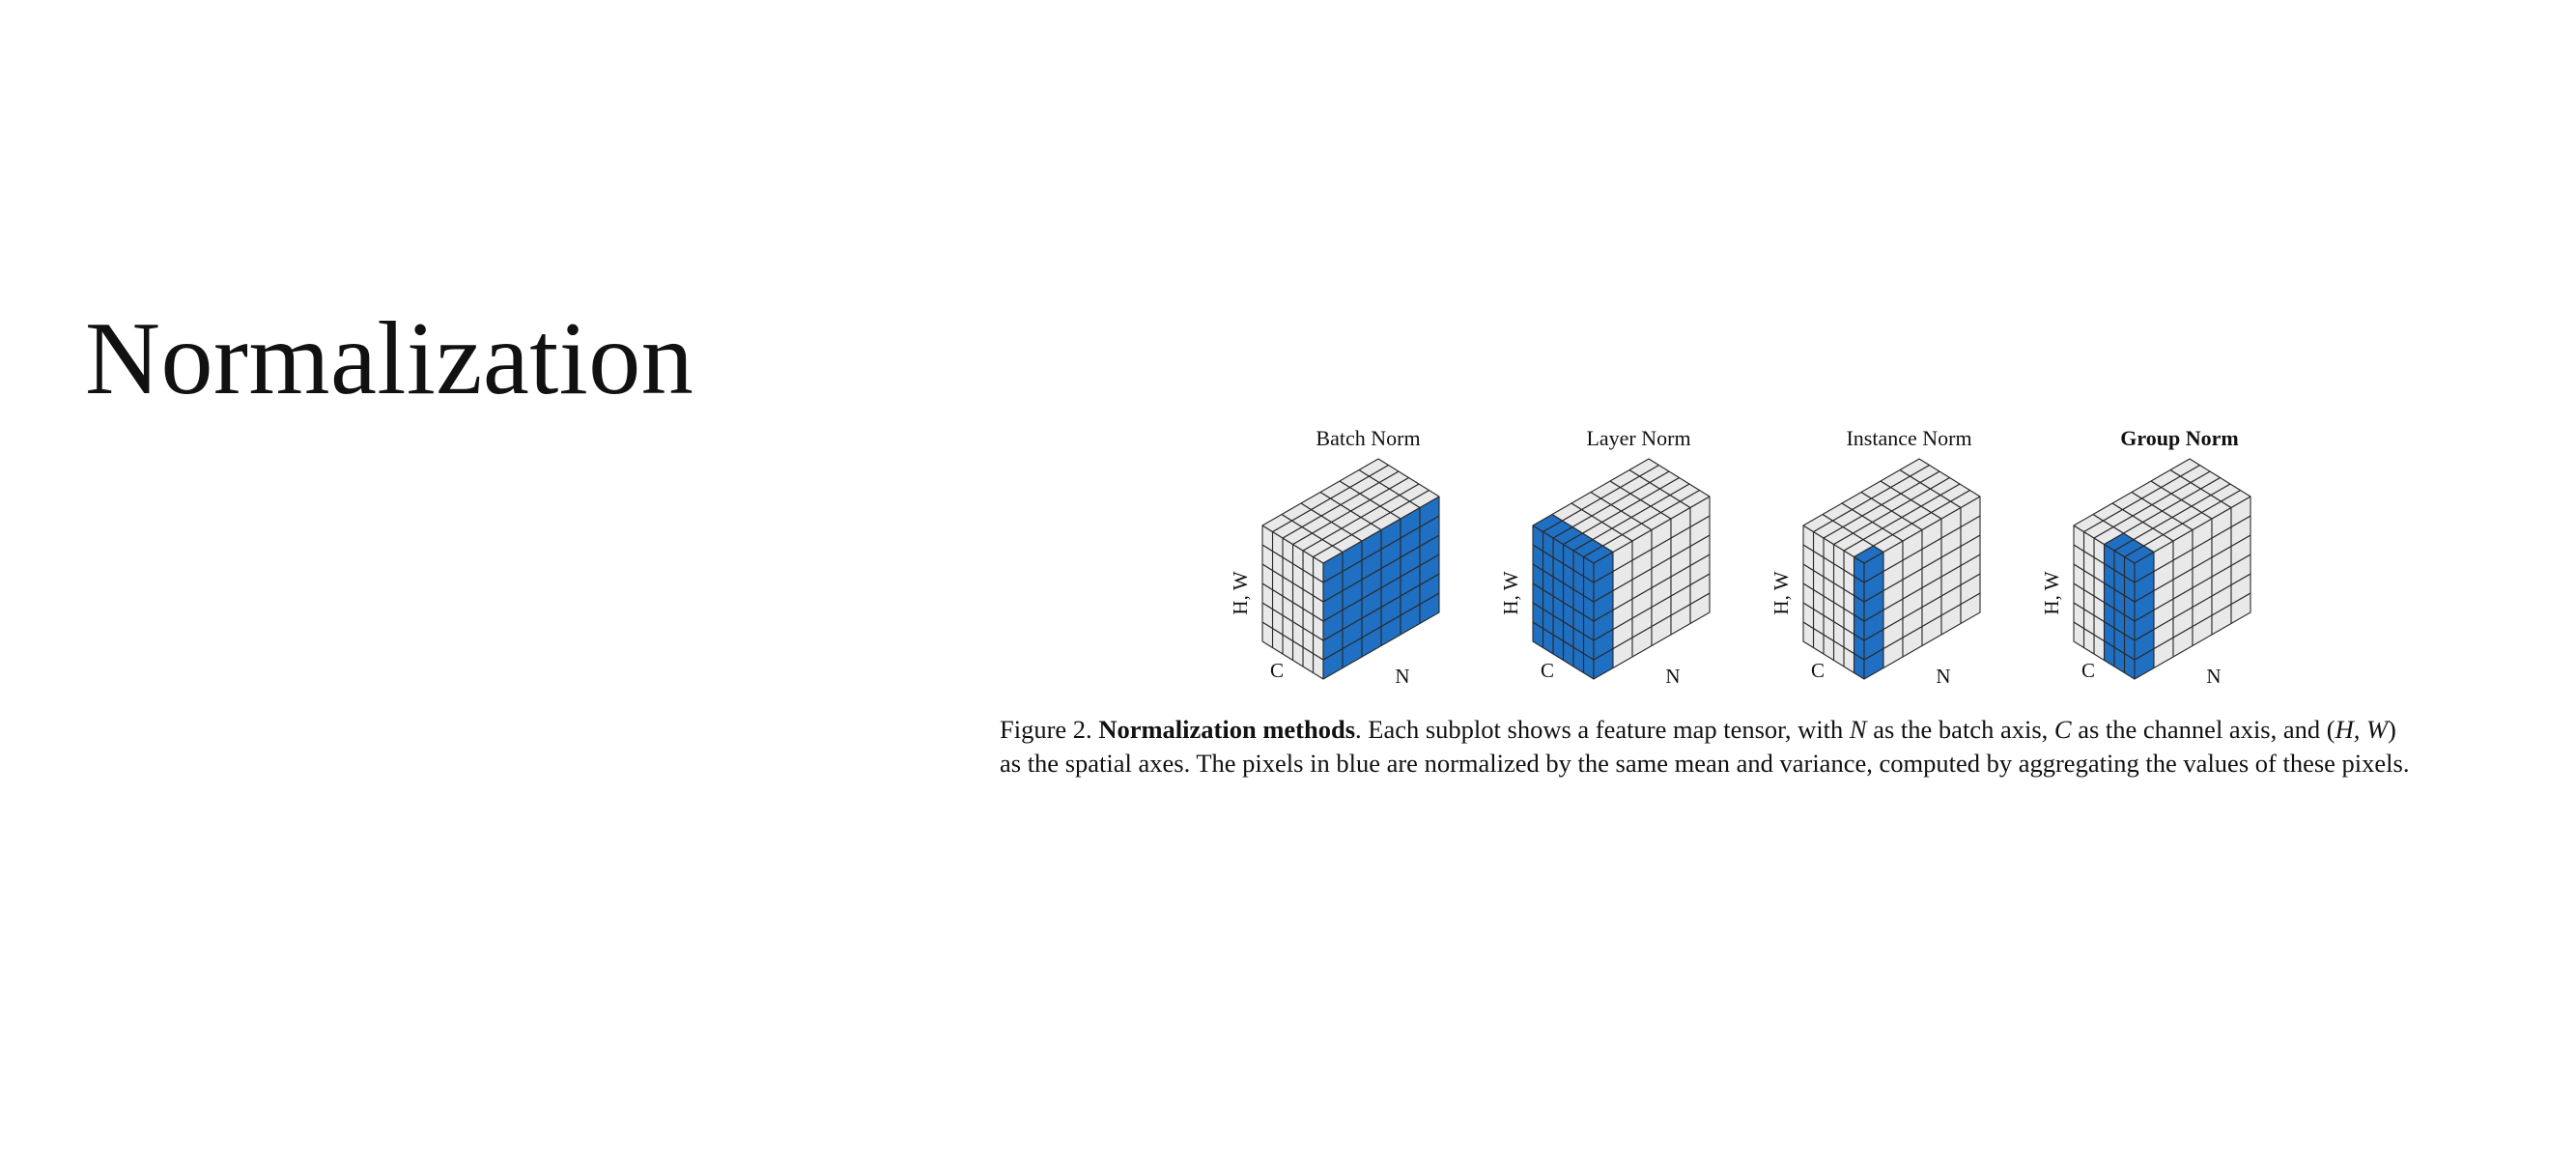 The height and width of the screenshot is (1164, 2576). Describe the element at coordinates (1368, 438) in the screenshot. I see `panel-title: Batch Norm` at that location.